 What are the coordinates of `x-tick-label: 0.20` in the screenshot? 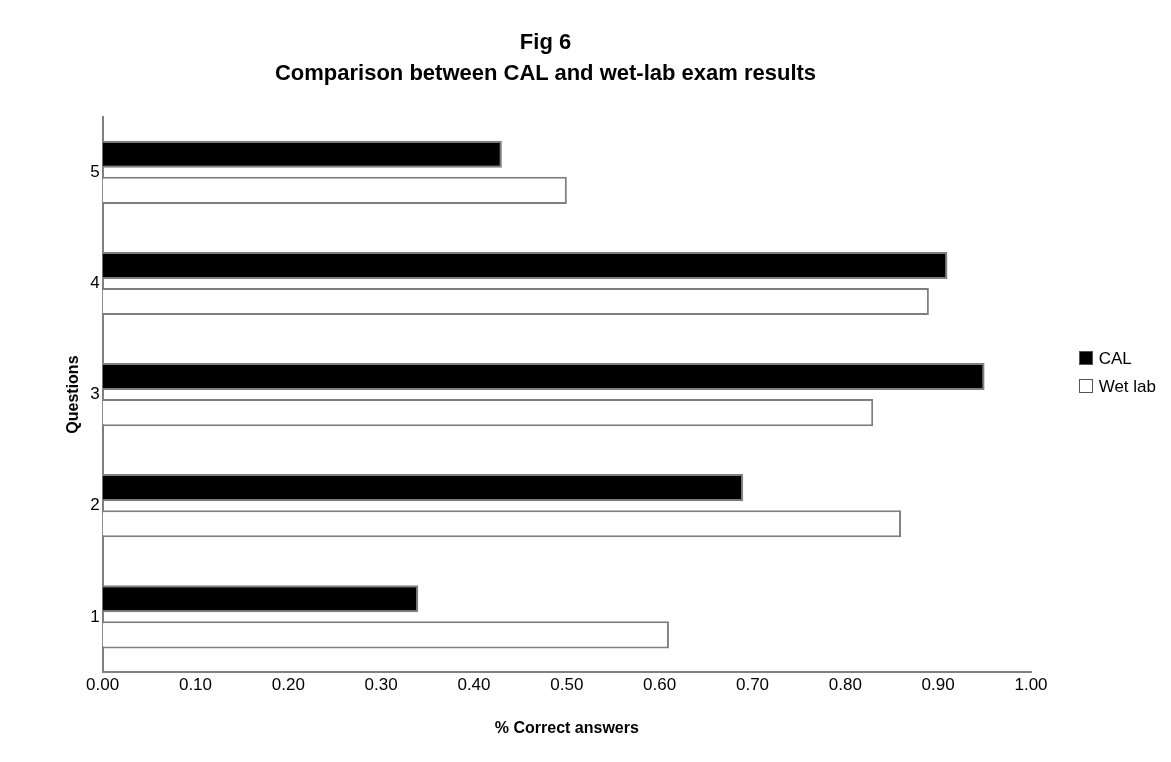 It's located at (288, 685).